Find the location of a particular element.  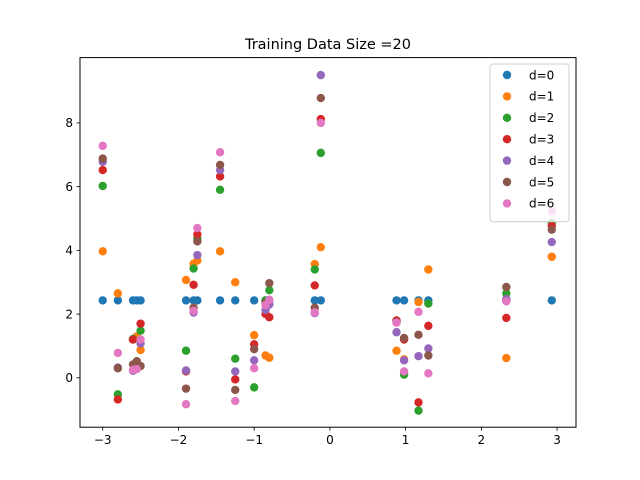

legend-label: d=1 is located at coordinates (541, 97).